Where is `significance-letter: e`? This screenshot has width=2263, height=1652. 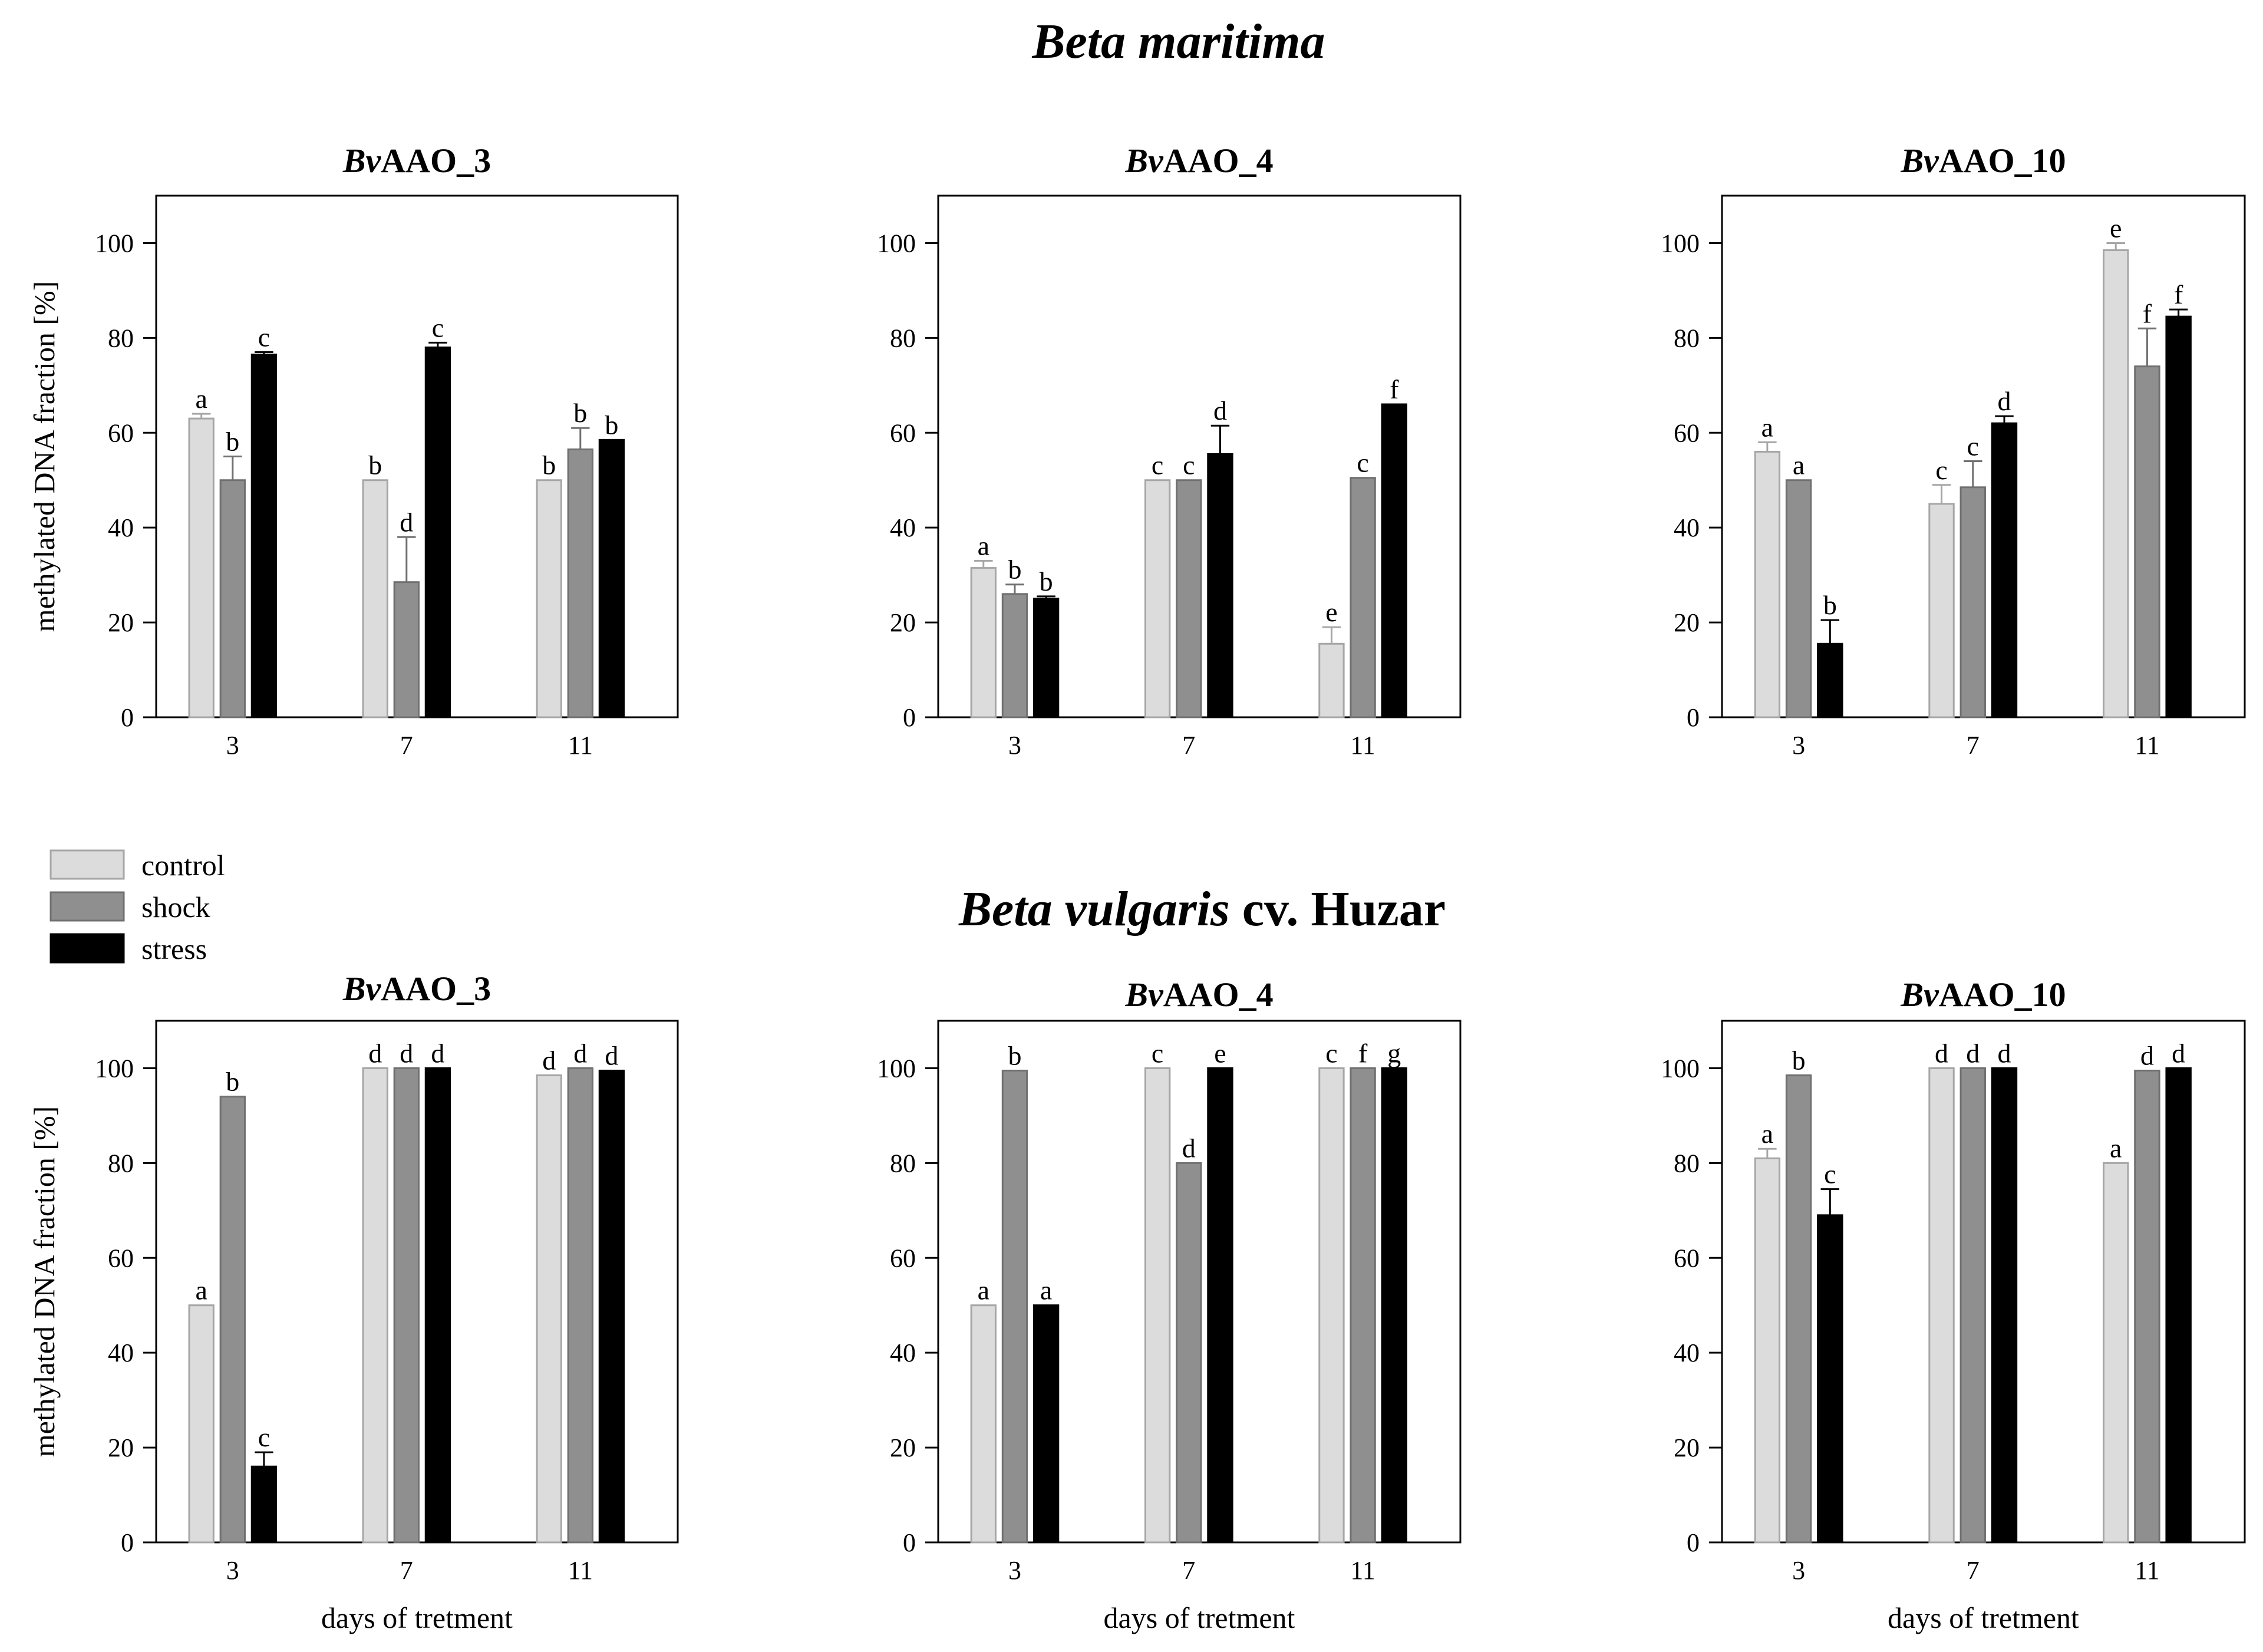
significance-letter: e is located at coordinates (1331, 612).